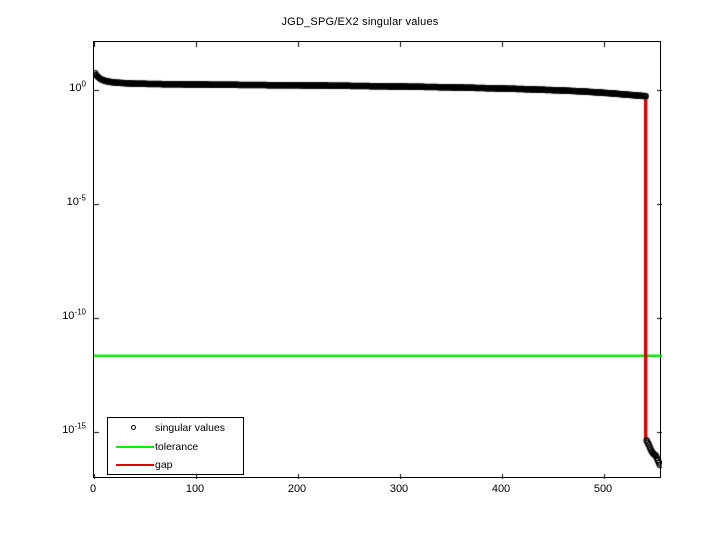  I want to click on circle-marker-icon, so click(133, 427).